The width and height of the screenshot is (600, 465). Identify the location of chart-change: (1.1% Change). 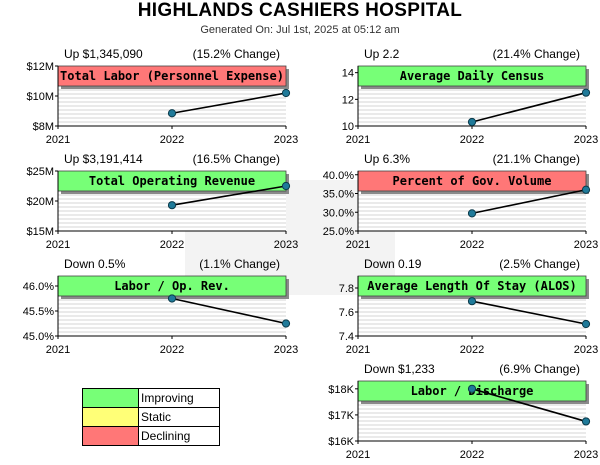
(239, 264).